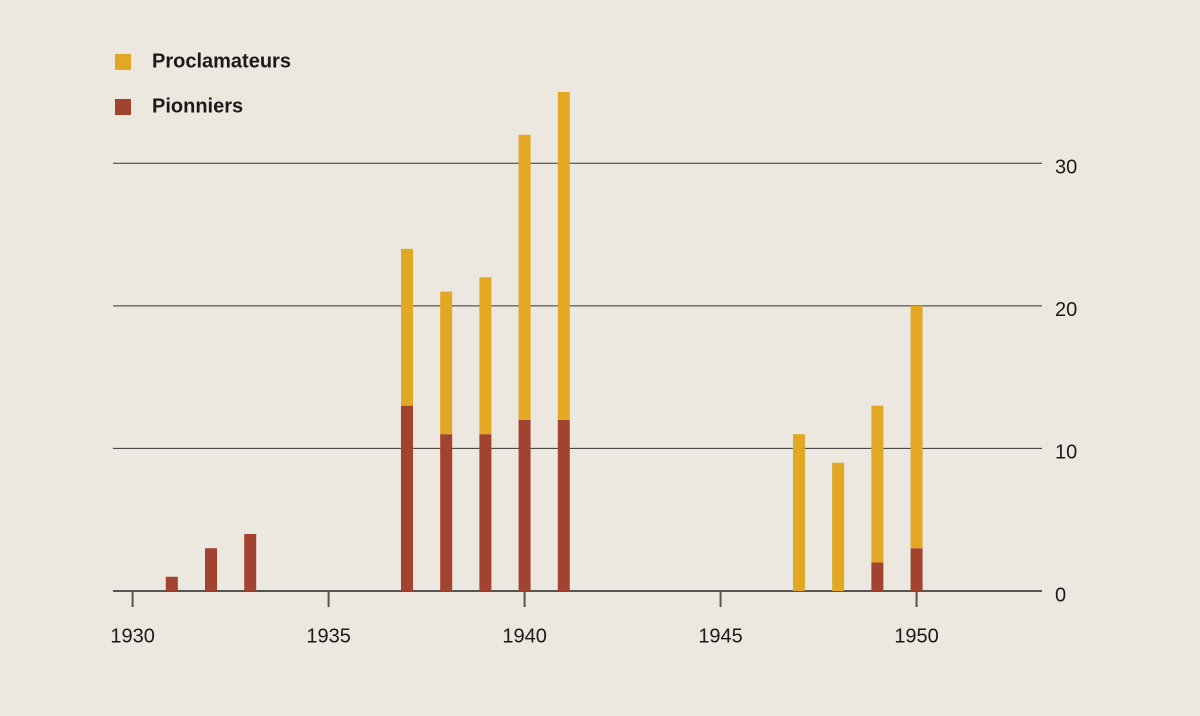 This screenshot has width=1200, height=716. I want to click on y-tick-label: 10, so click(1066, 453).